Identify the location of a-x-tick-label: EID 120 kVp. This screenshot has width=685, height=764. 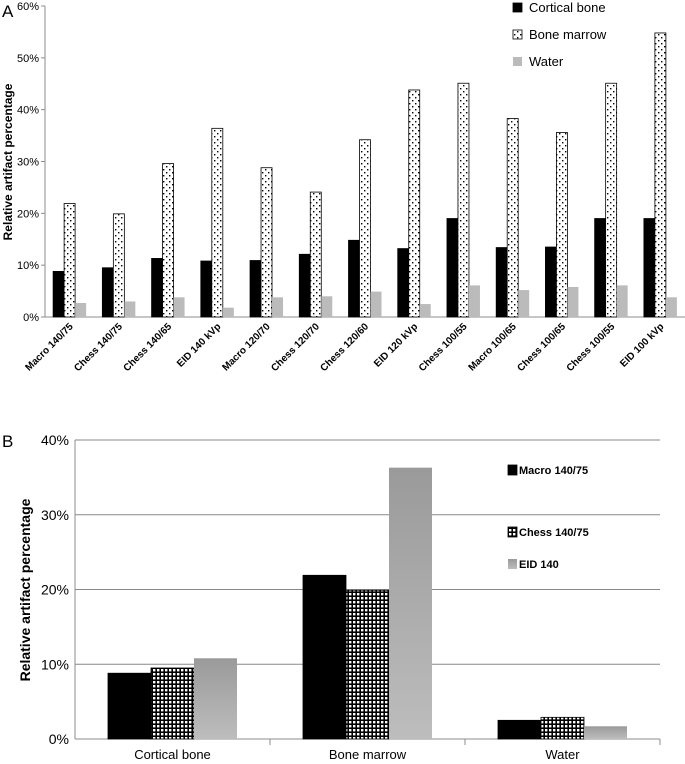
(396, 345).